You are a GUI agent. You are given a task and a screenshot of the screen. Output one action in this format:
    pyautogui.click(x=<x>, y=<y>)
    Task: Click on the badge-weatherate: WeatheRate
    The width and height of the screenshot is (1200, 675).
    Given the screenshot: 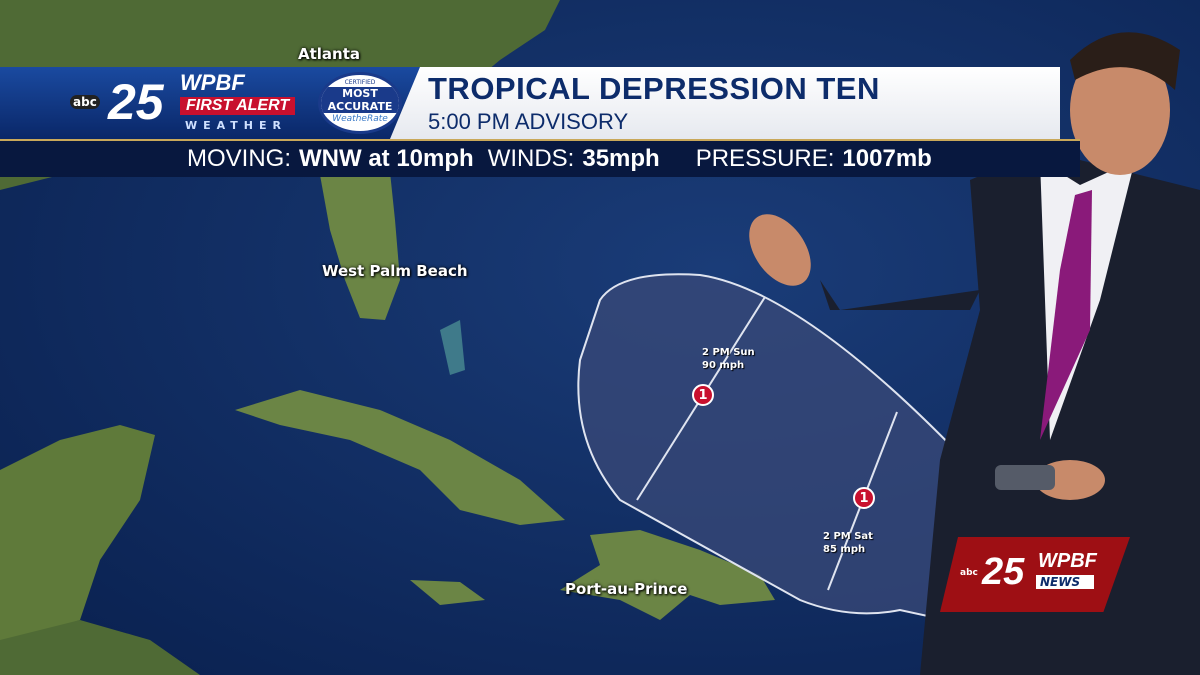 What is the action you would take?
    pyautogui.click(x=360, y=119)
    